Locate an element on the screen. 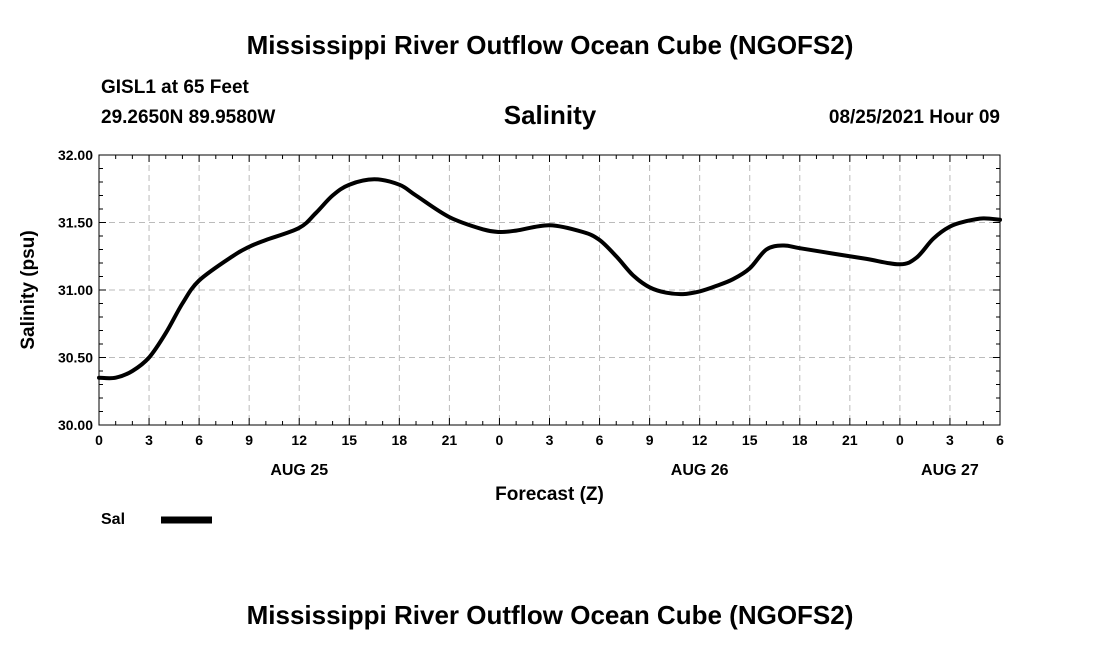 This screenshot has height=650, width=1100. forecast-timestamp: 08/25/2021 Hour 09 is located at coordinates (914, 117).